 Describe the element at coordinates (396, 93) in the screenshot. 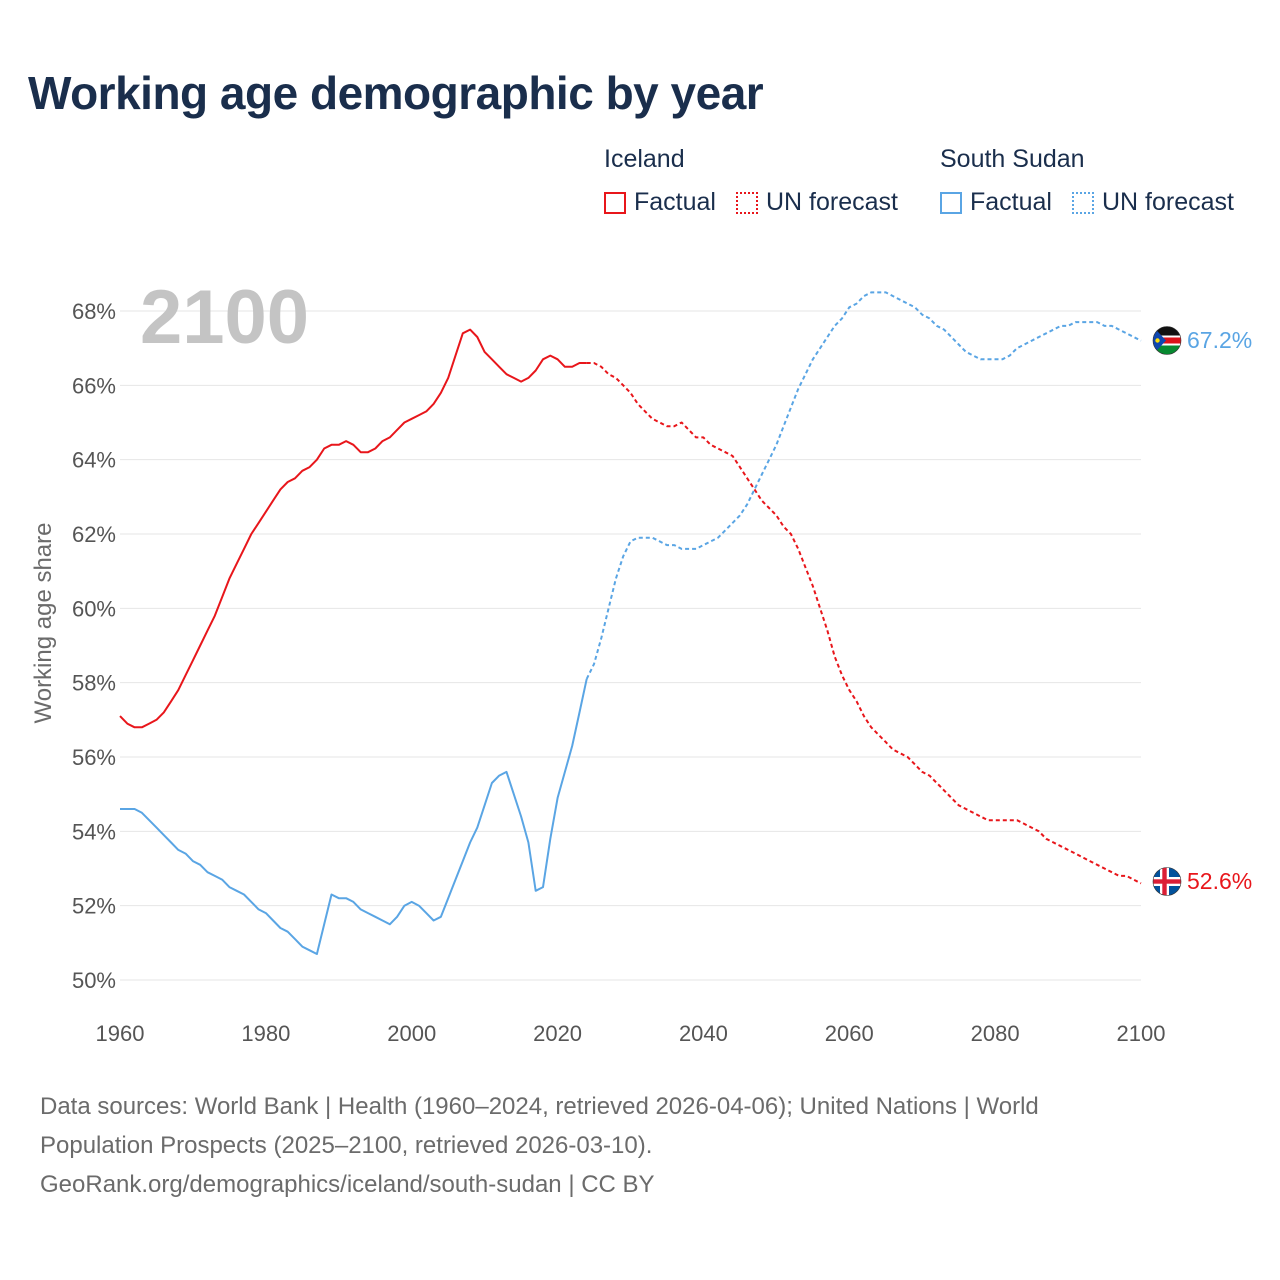

I see `chart-title: Working age demographic by year` at that location.